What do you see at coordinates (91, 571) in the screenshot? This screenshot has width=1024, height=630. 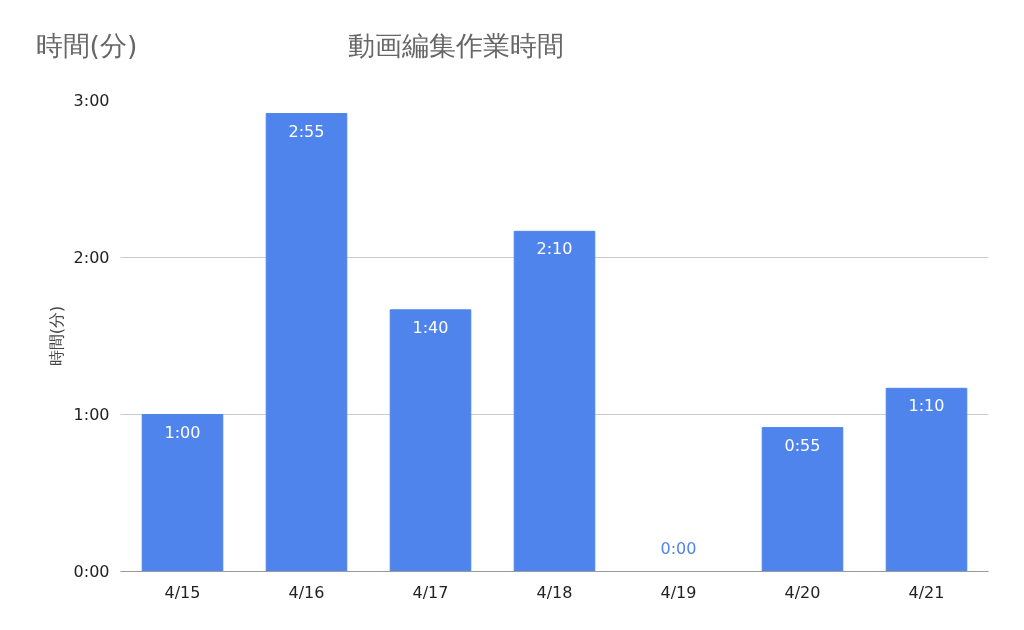 I see `y-tick-label: 0:00` at bounding box center [91, 571].